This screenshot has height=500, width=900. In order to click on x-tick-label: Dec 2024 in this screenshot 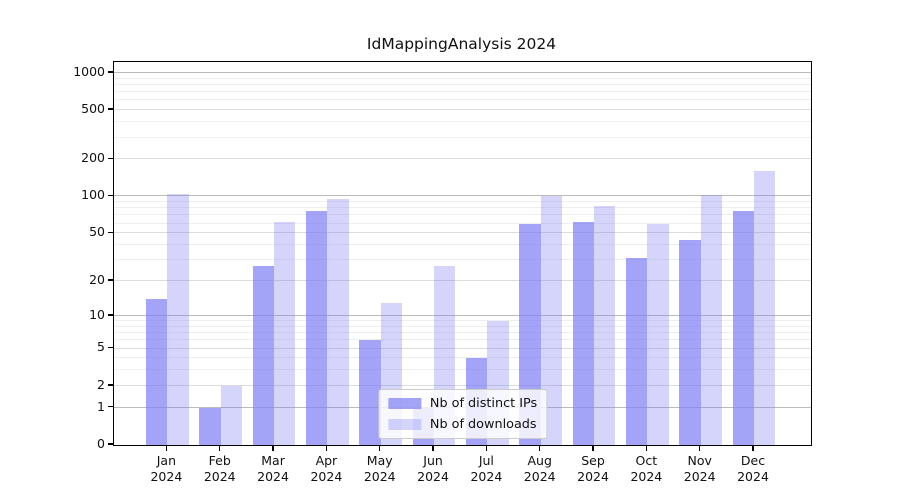, I will do `click(753, 468)`.